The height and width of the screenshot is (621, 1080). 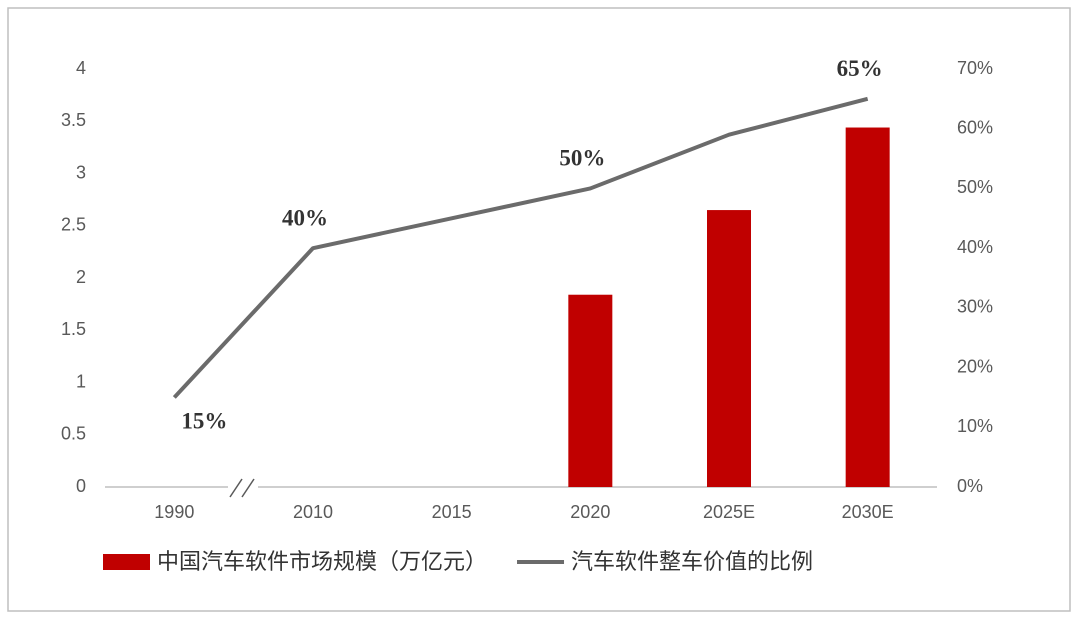 What do you see at coordinates (73, 434) in the screenshot?
I see `y-tick-label: 0.5` at bounding box center [73, 434].